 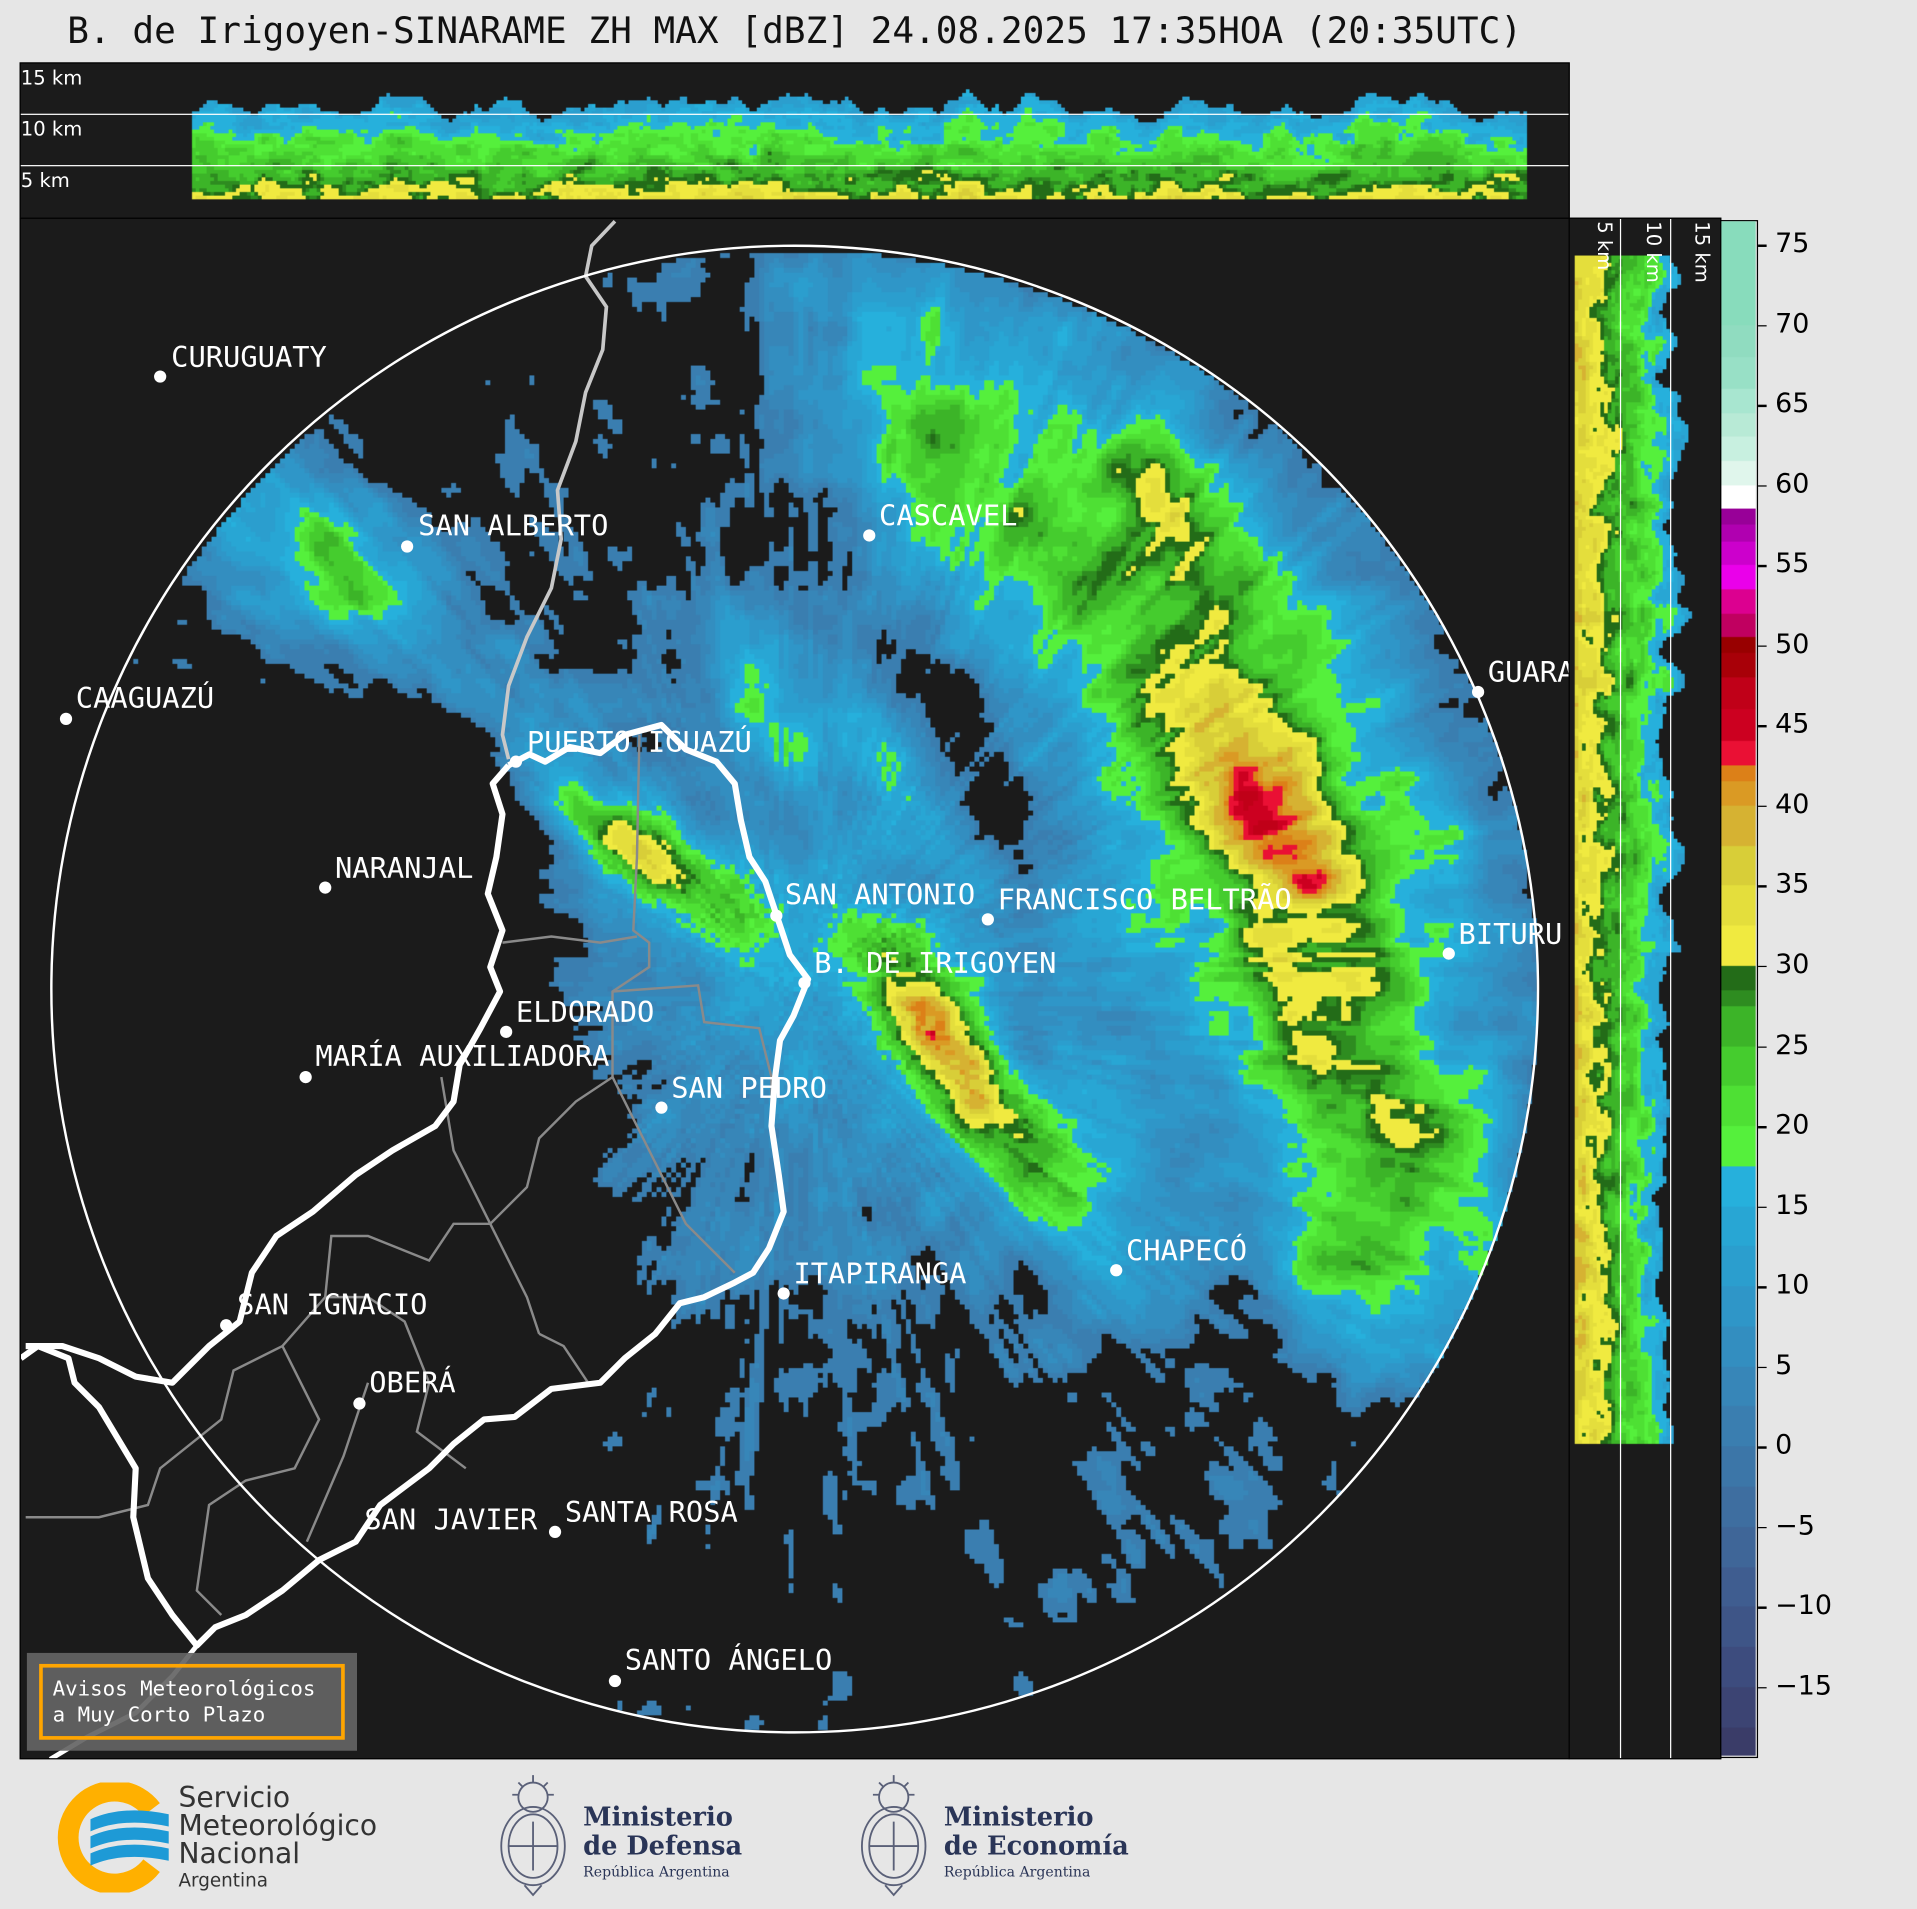 What do you see at coordinates (558, 490) in the screenshot?
I see `paraguay-brazil-border` at bounding box center [558, 490].